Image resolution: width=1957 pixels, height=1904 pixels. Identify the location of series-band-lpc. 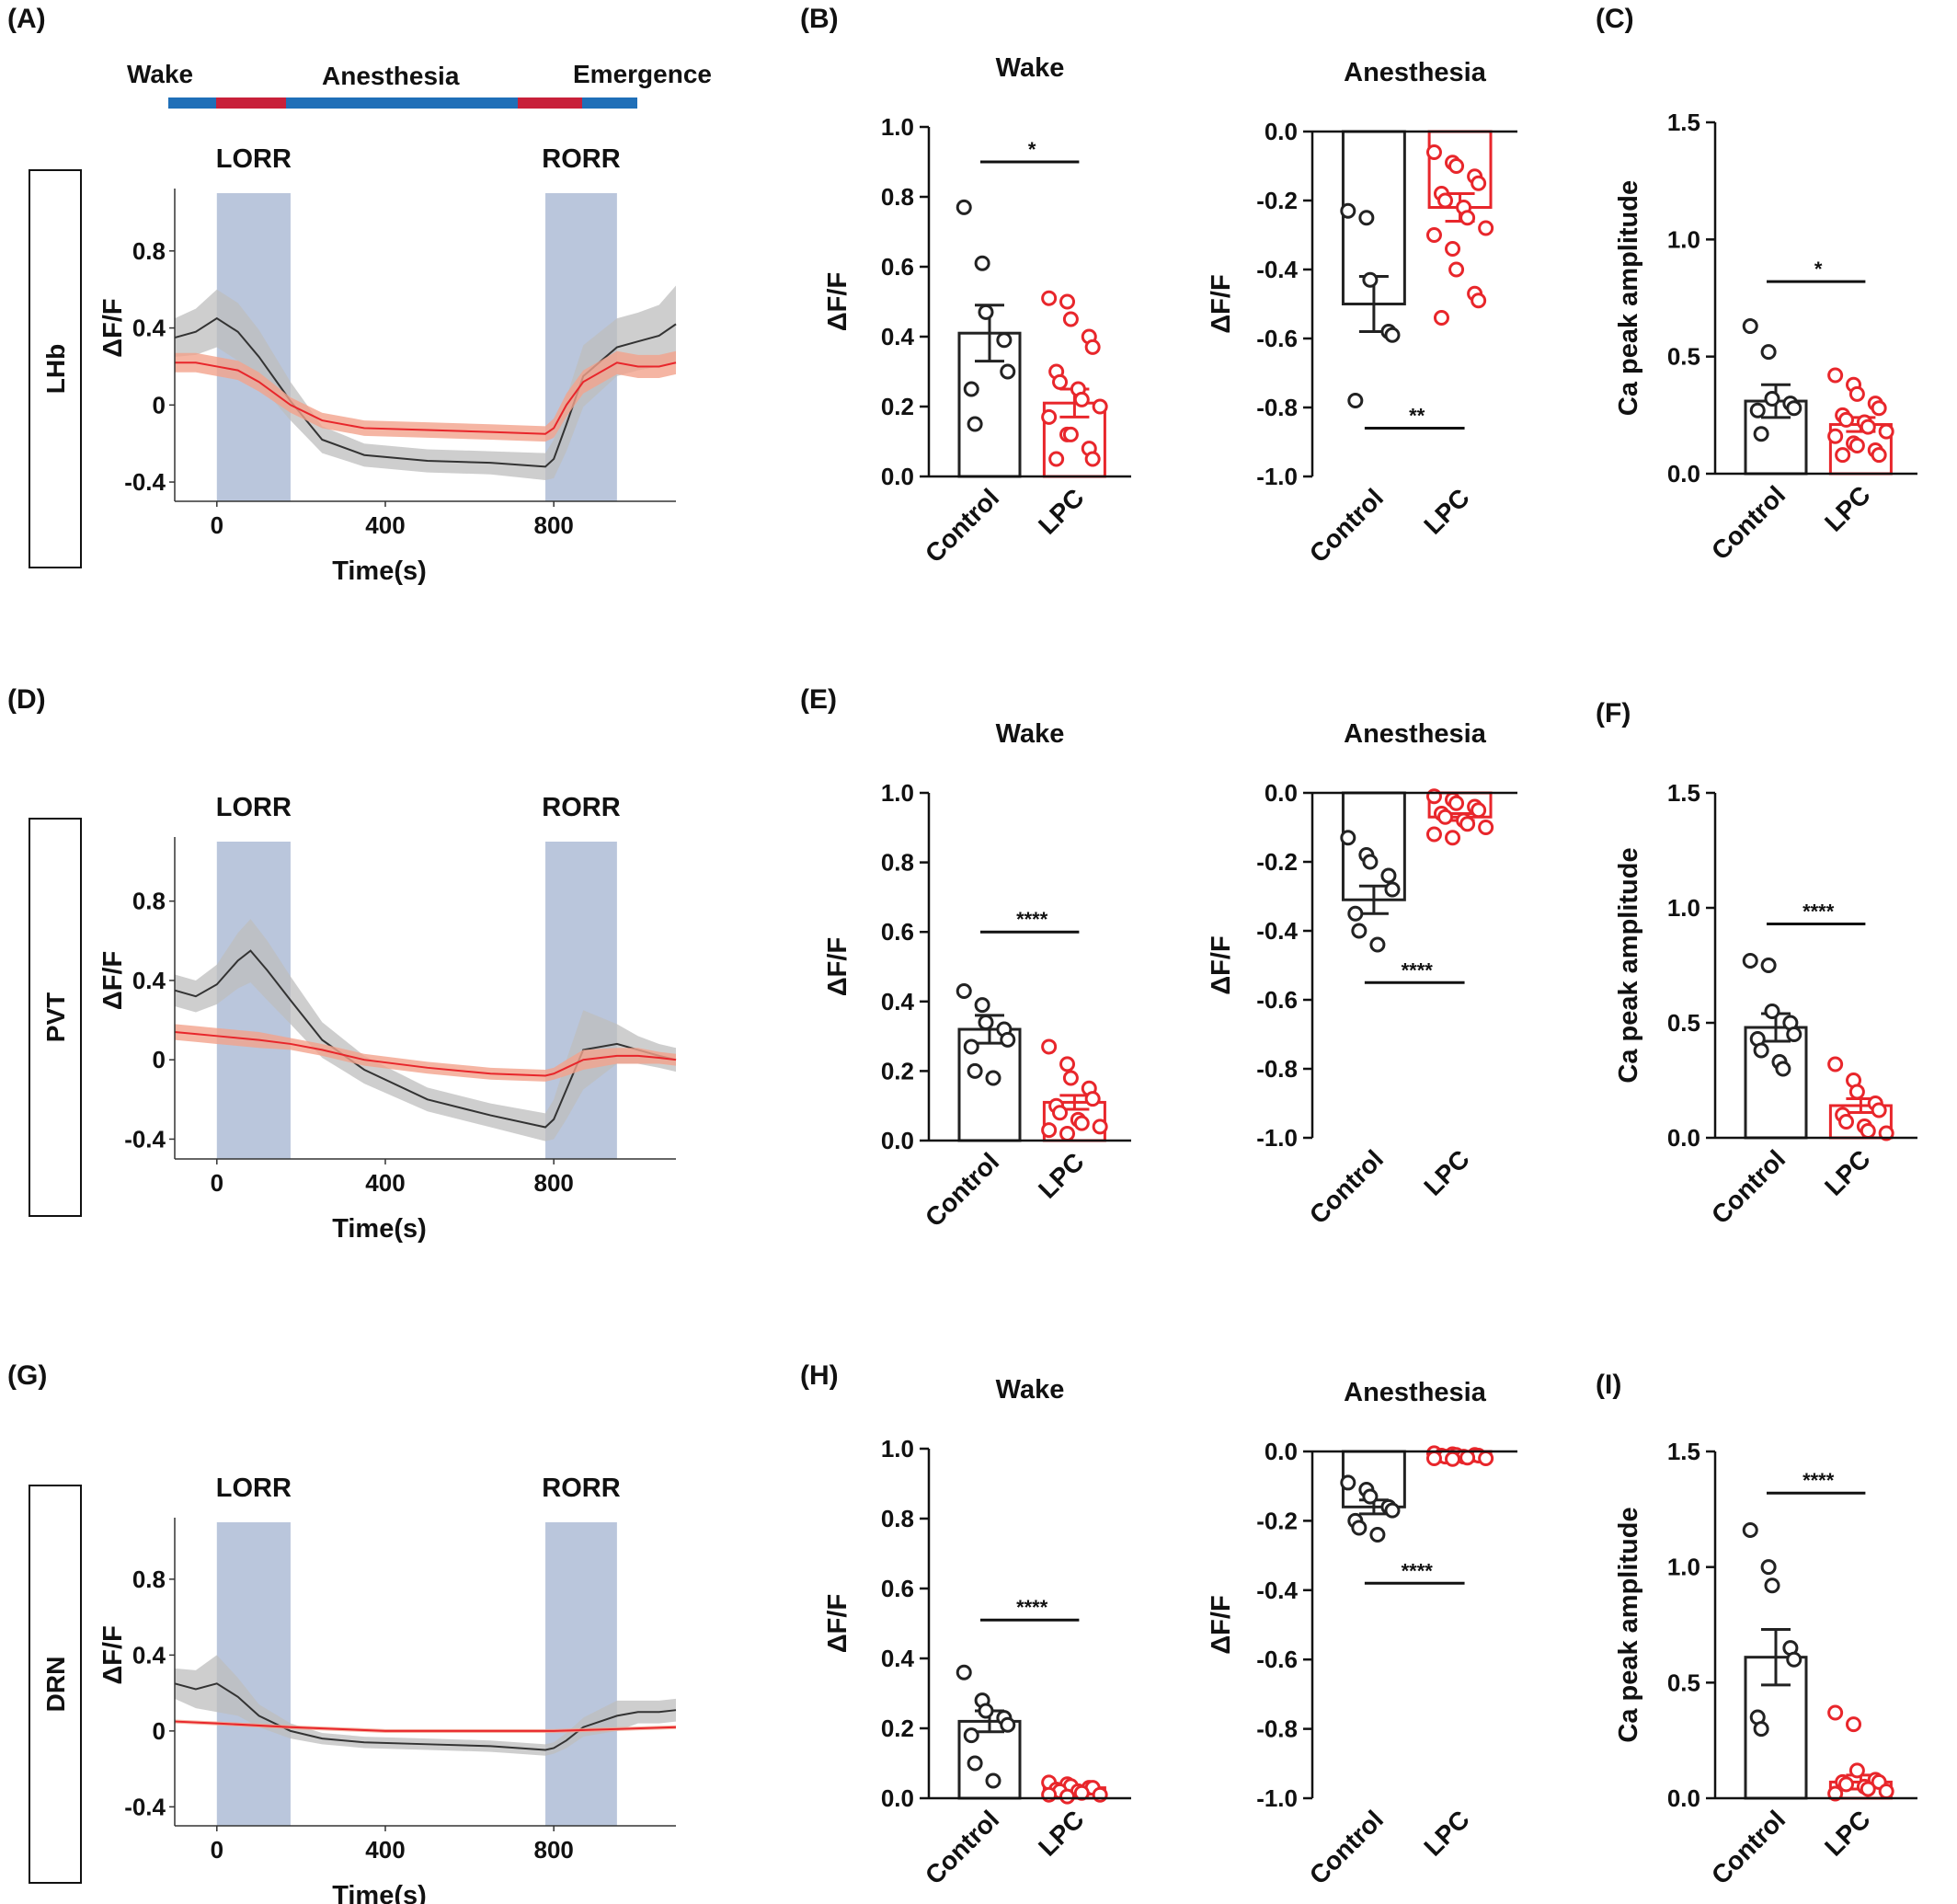
(425, 396).